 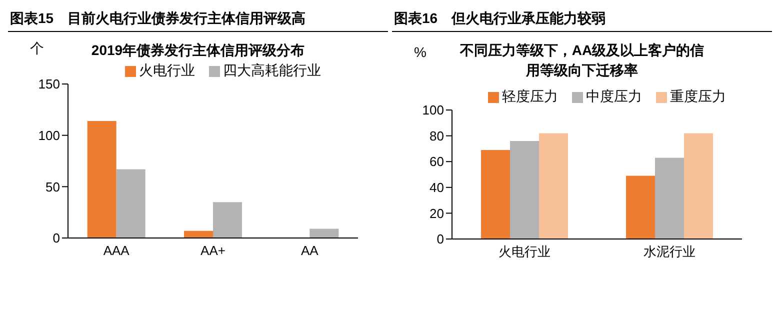 I want to click on y-tick-label: 40, so click(x=437, y=188).